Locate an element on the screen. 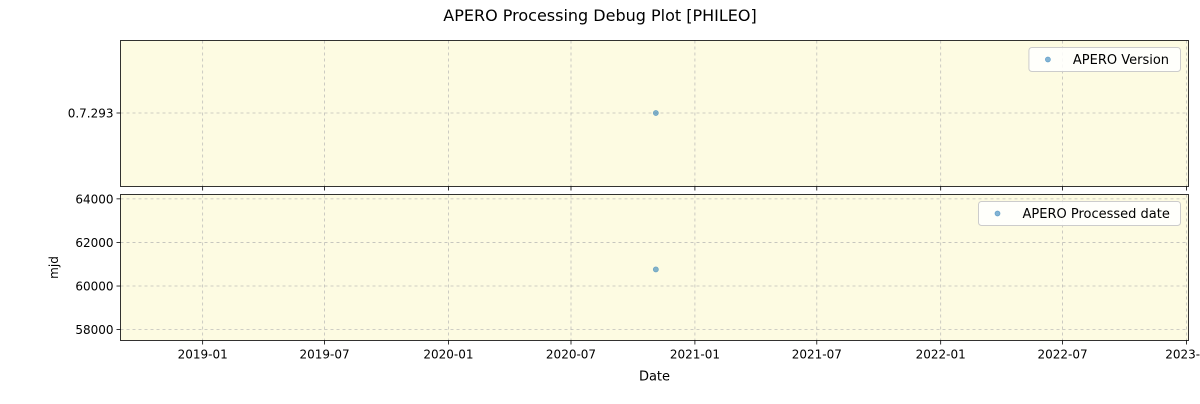 This screenshot has height=404, width=1200. y-tick-label: 64000 is located at coordinates (94, 199).